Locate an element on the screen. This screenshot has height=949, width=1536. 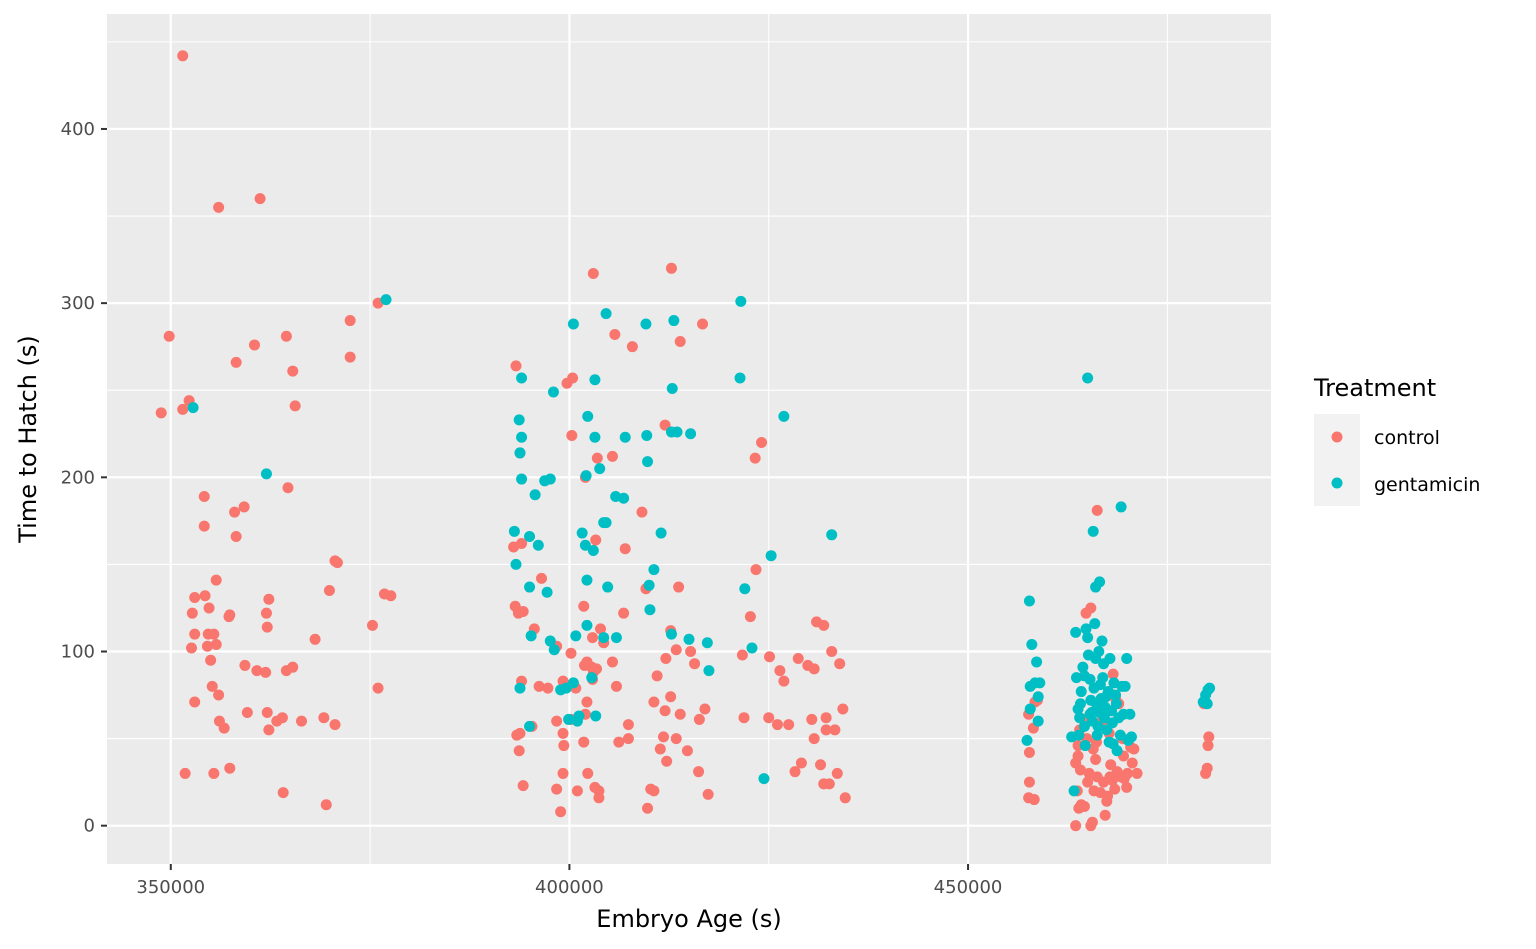
y-axis-title: Time to Hatch (s) is located at coordinates (28, 439).